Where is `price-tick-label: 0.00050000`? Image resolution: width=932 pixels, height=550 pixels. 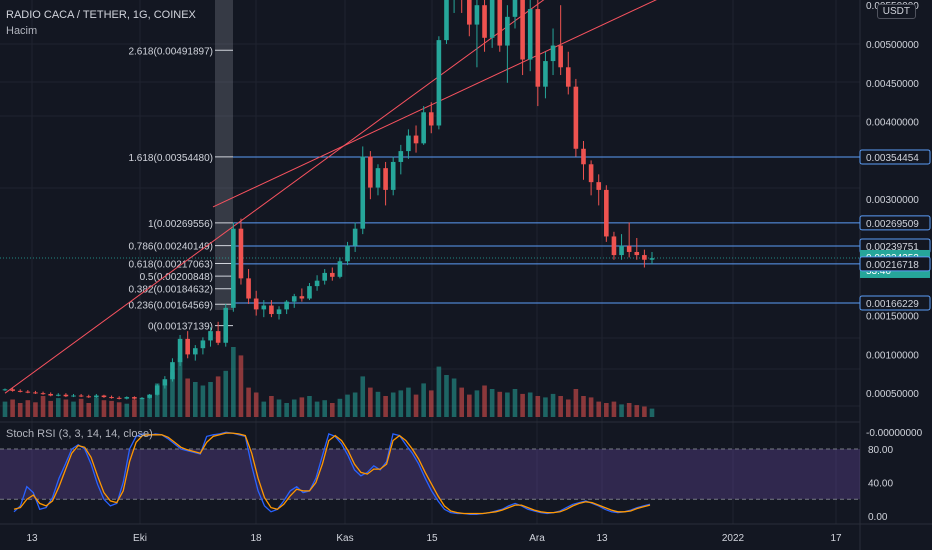 price-tick-label: 0.00050000 is located at coordinates (892, 394).